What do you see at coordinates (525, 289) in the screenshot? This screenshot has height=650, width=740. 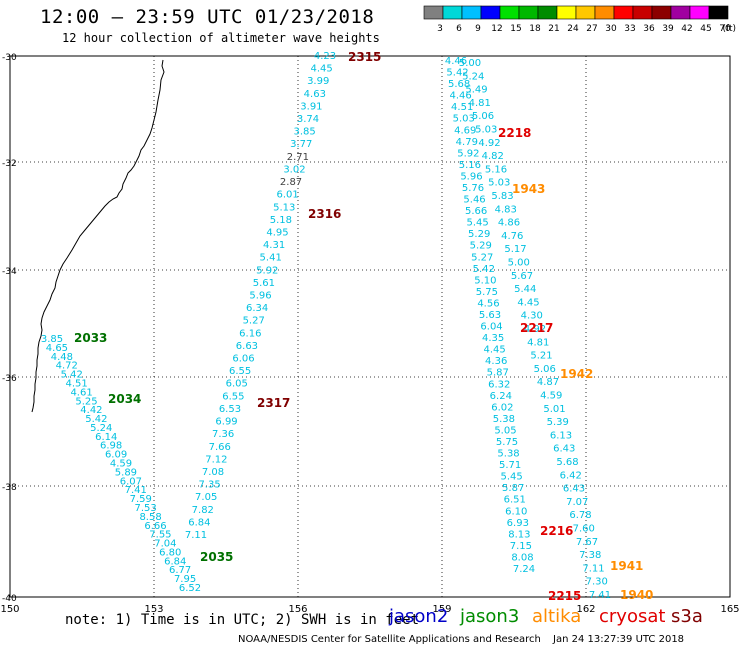 I see `multi-track-value: 5.44` at bounding box center [525, 289].